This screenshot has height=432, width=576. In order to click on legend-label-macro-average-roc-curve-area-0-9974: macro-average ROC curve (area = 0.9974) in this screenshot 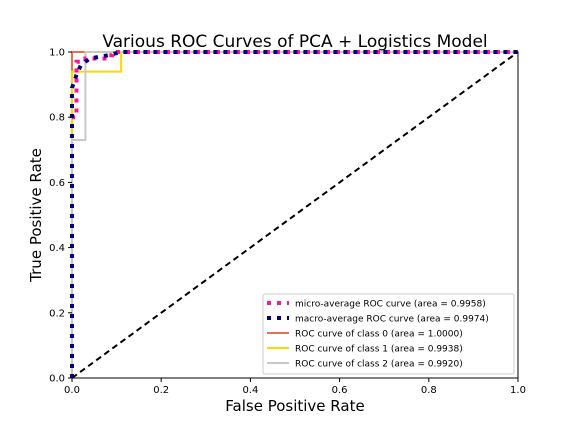, I will do `click(392, 320)`.